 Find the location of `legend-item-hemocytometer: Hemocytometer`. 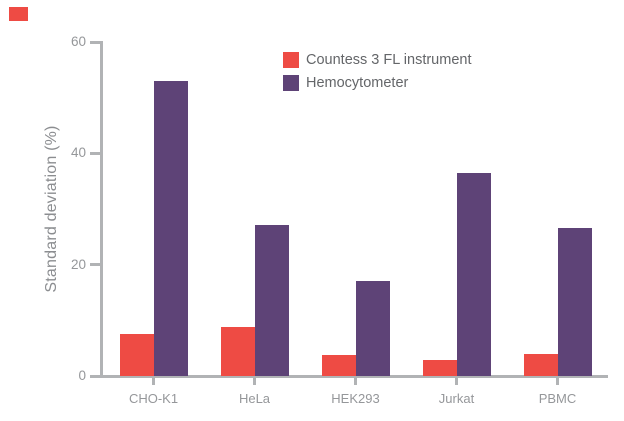

legend-item-hemocytometer: Hemocytometer is located at coordinates (377, 83).